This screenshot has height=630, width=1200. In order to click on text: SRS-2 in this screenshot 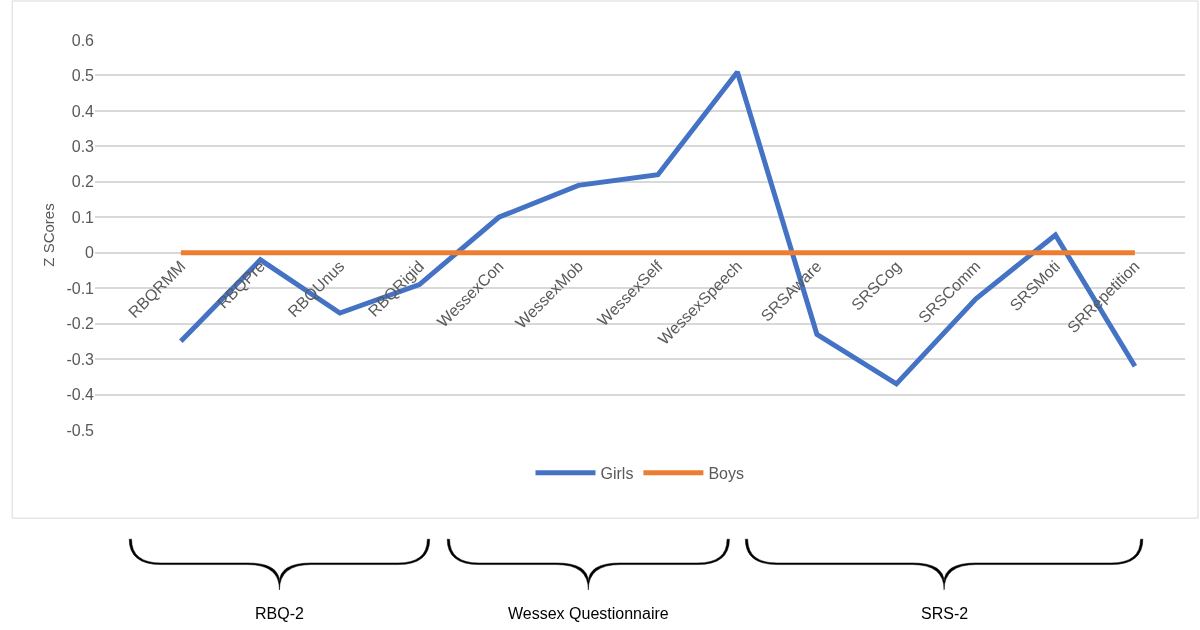, I will do `click(945, 613)`.